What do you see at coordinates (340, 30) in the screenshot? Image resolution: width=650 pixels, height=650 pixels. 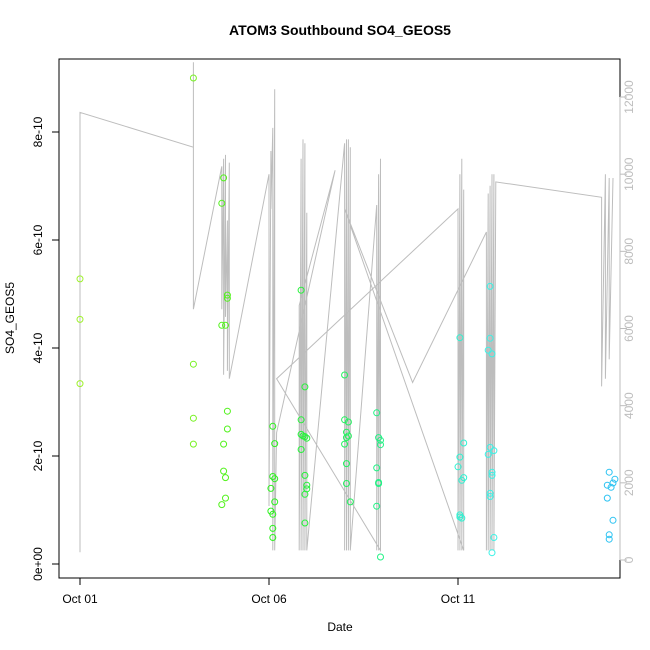 I see `chart-title: ATOM3 Southbound SO4_GEOS5` at bounding box center [340, 30].